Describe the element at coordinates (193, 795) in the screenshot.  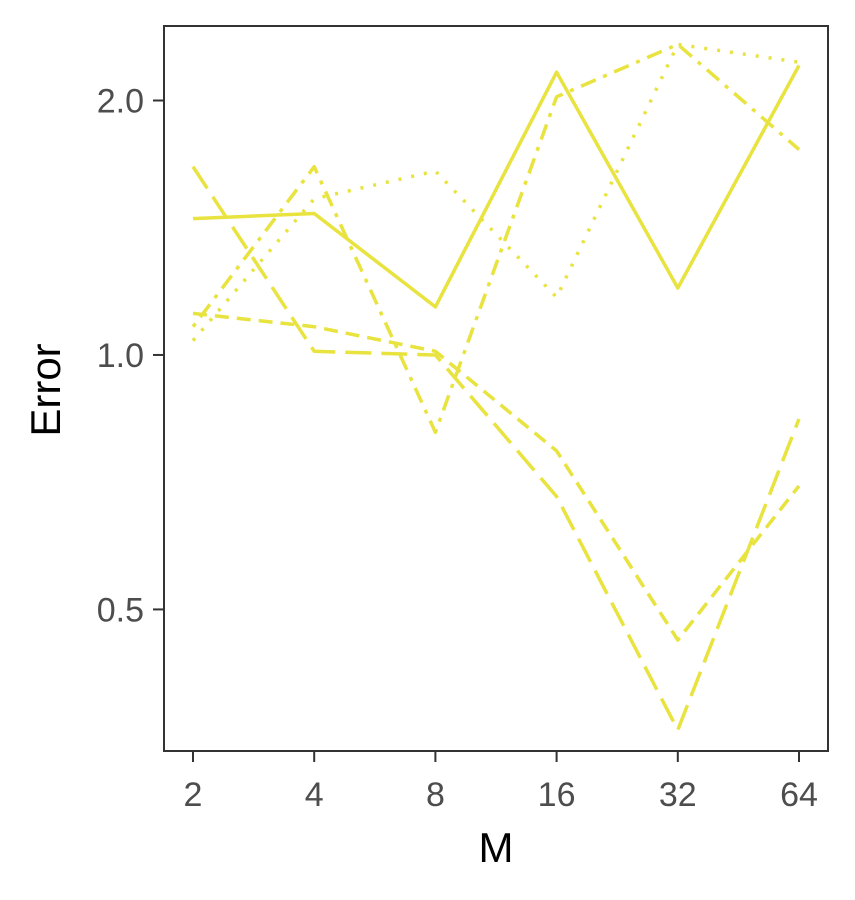
I see `x-tick-label: 2` at that location.